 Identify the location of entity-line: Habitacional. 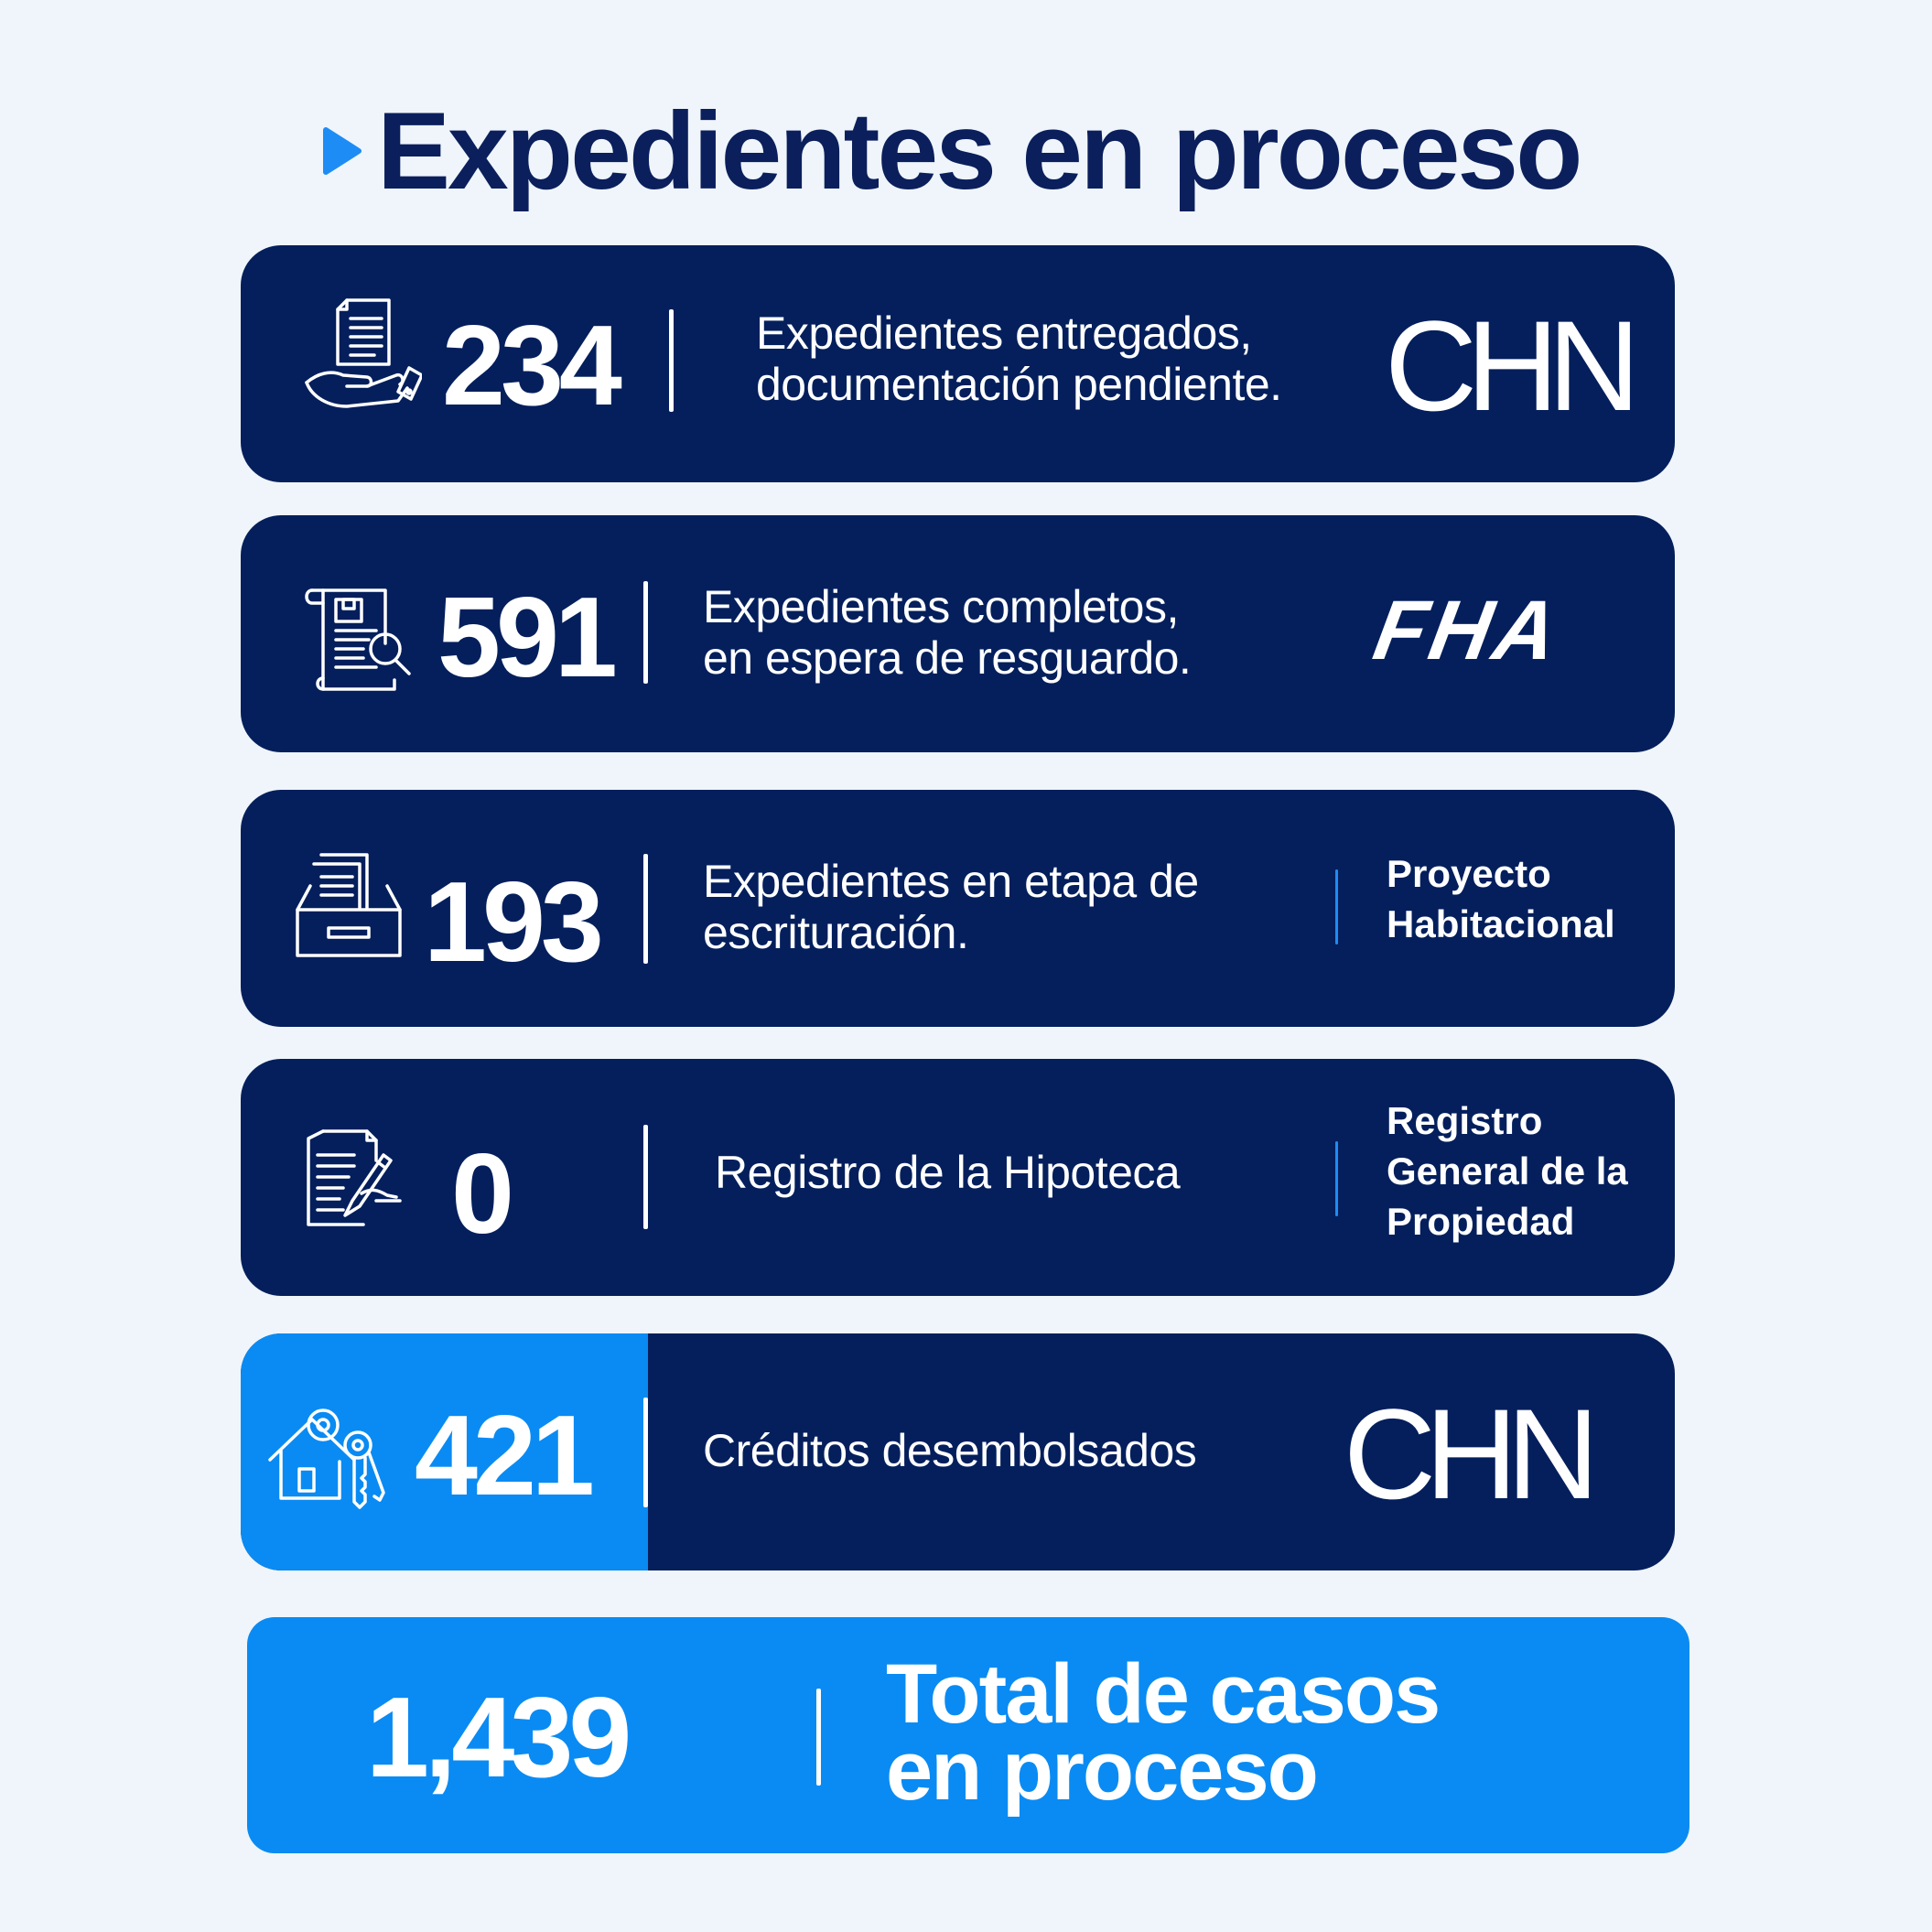
(1501, 923).